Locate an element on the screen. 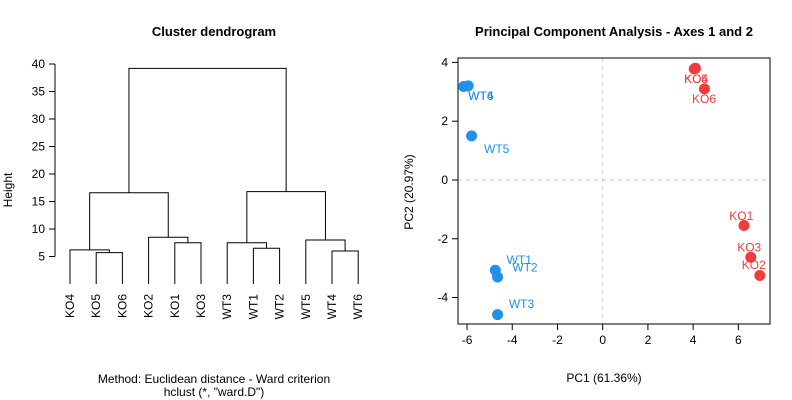 This screenshot has height=400, width=792. dendrogram-leaf-label: WT5 is located at coordinates (306, 307).